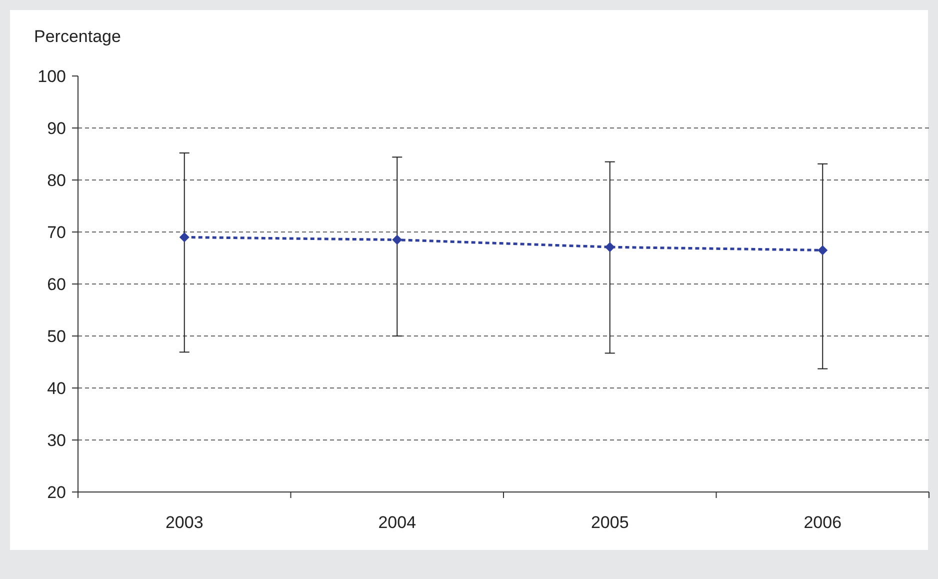 The image size is (938, 579). What do you see at coordinates (823, 522) in the screenshot?
I see `x-tick-label: 2006` at bounding box center [823, 522].